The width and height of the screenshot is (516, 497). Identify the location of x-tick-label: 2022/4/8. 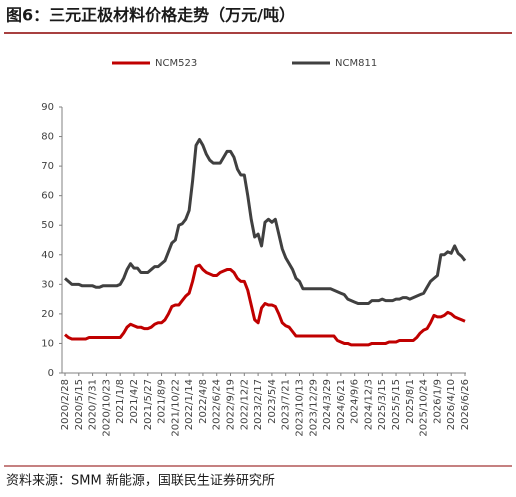
(203, 401).